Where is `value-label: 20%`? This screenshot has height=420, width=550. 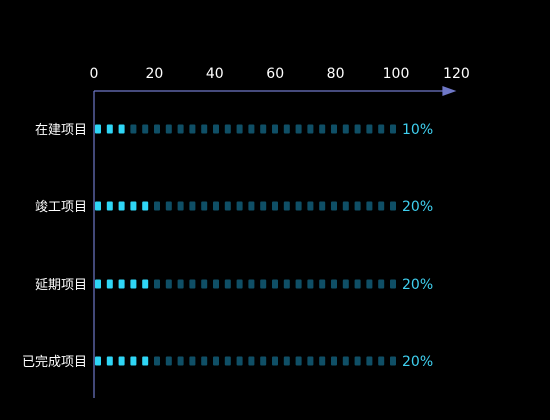 value-label: 20% is located at coordinates (417, 362).